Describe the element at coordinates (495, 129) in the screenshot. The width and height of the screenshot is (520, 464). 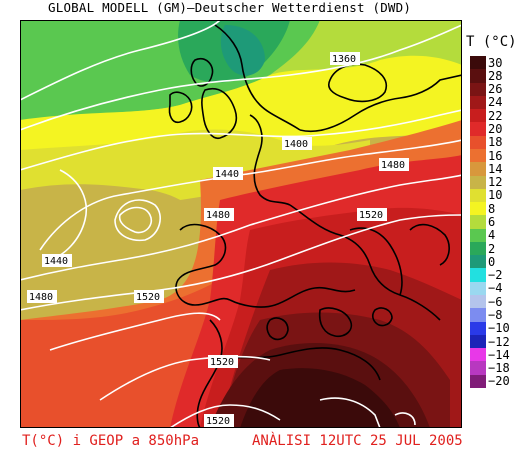
I see `color-scale-label: 20` at that location.